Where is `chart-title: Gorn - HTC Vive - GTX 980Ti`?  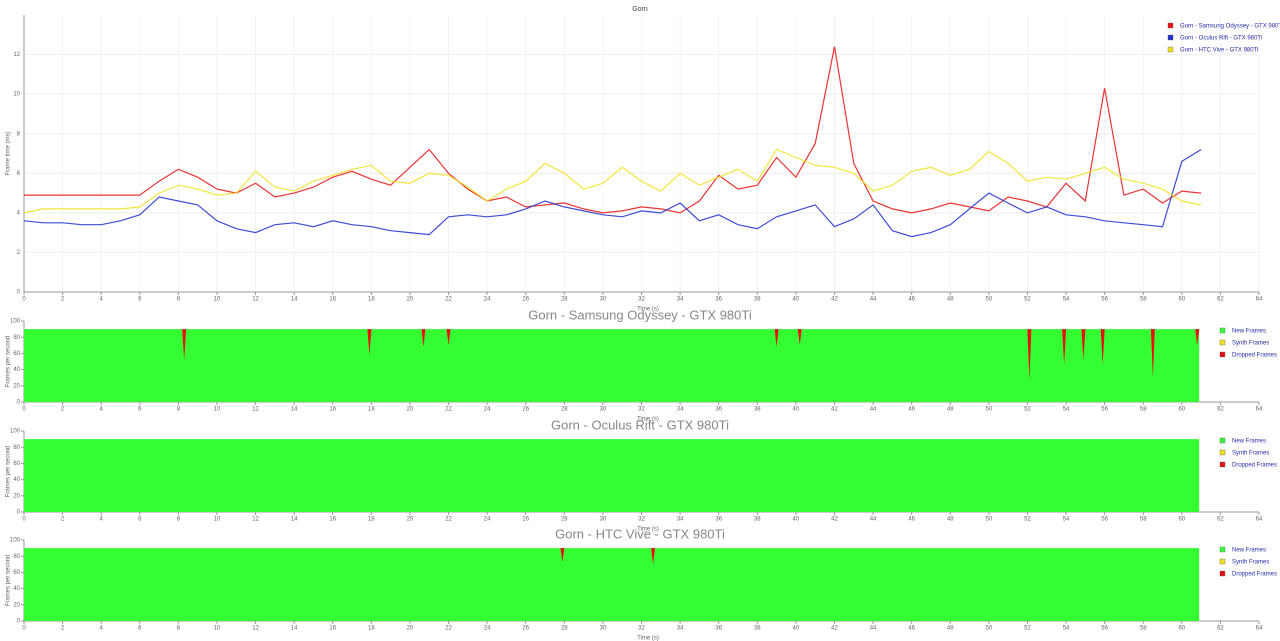
chart-title: Gorn - HTC Vive - GTX 980Ti is located at coordinates (640, 533).